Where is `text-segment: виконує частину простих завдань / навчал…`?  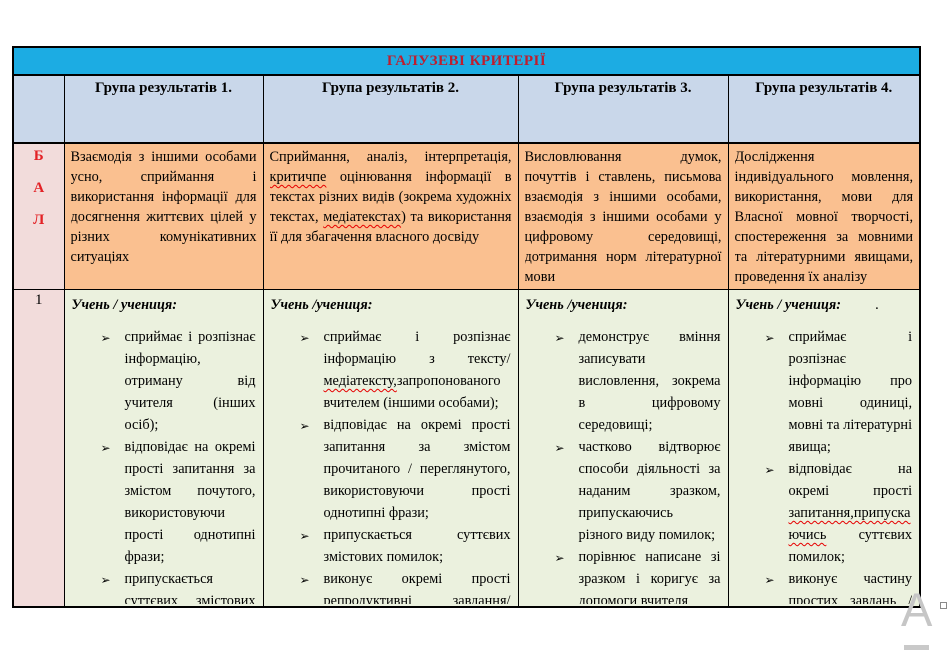
text-segment: виконує частину простих завдань / навчал… is located at coordinates (850, 587).